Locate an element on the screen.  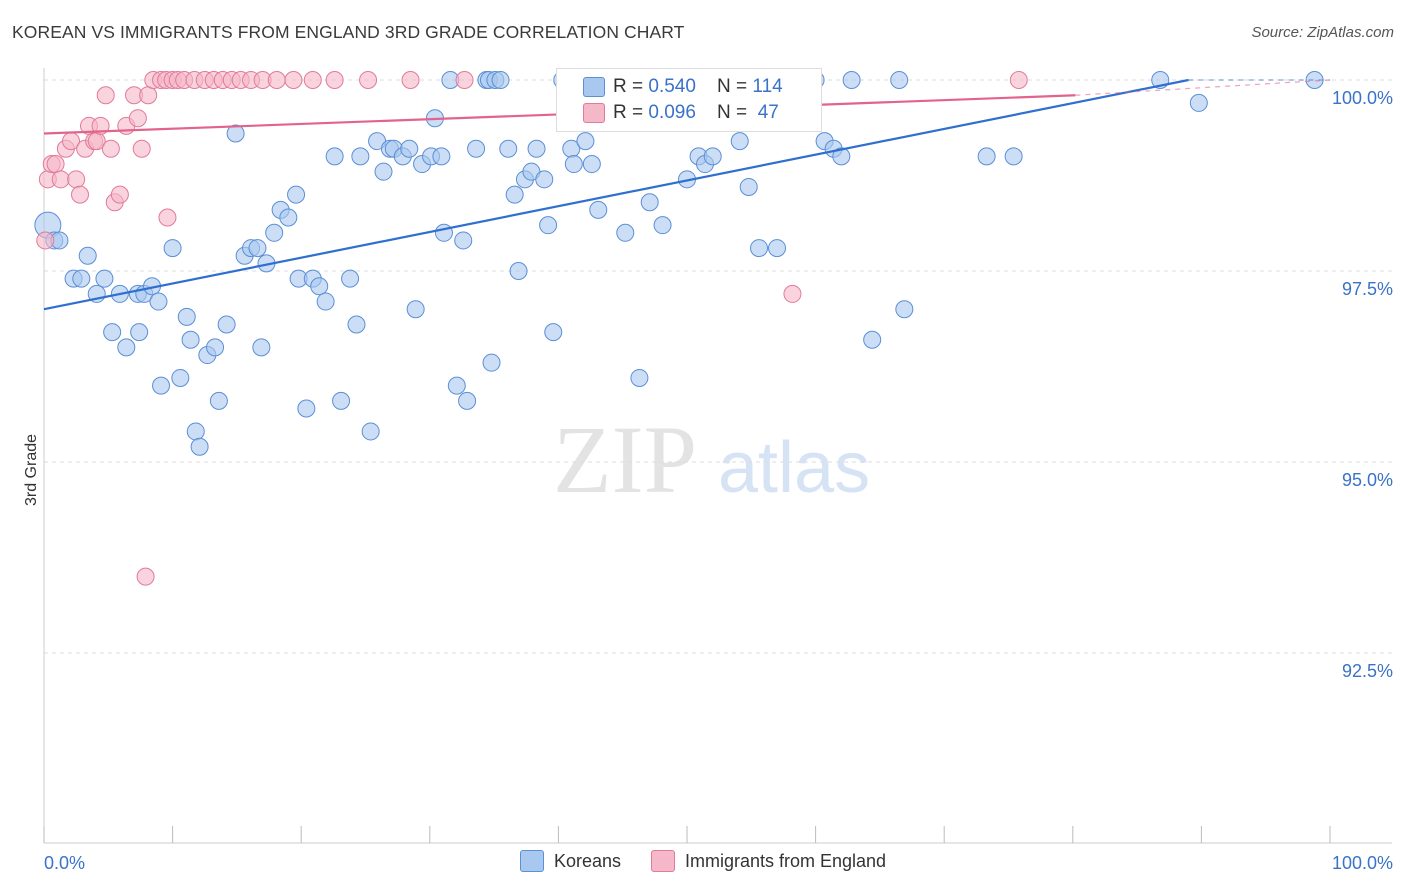
n-value: 47 is located at coordinates (765, 112).